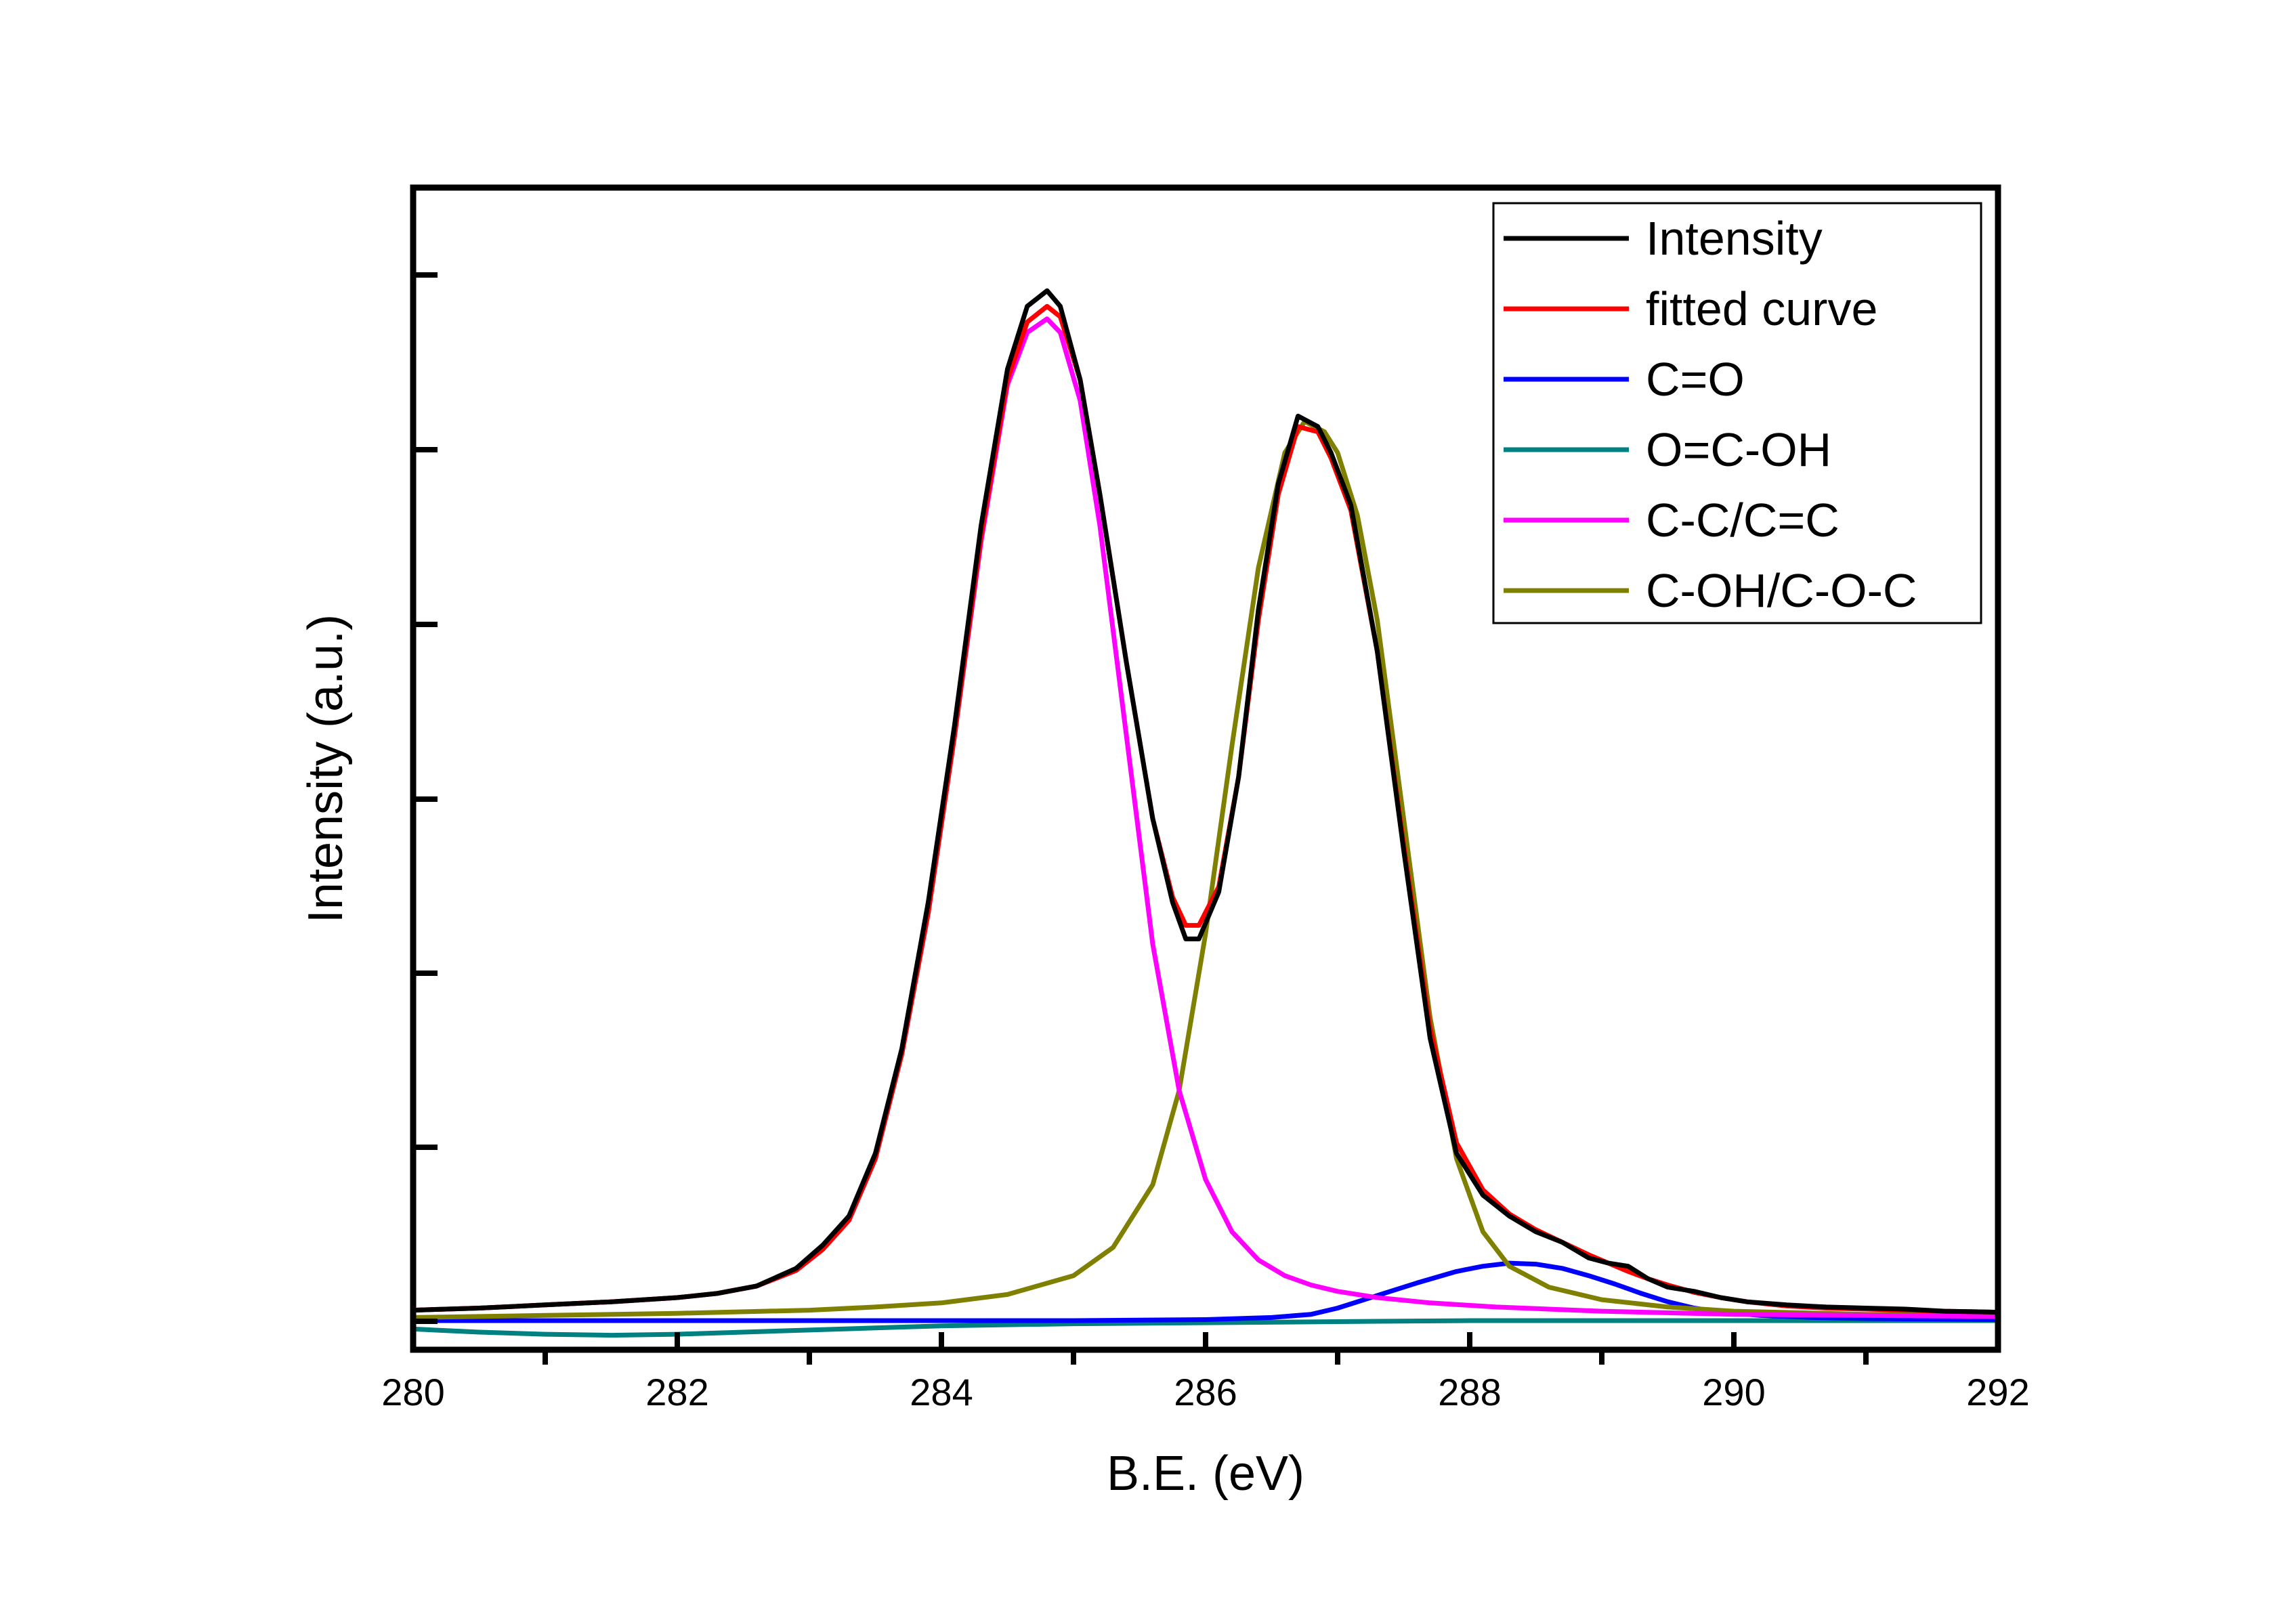 Image resolution: width=2296 pixels, height=1601 pixels. What do you see at coordinates (1782, 590) in the screenshot?
I see `legend-label: C-OH/C-O-C` at bounding box center [1782, 590].